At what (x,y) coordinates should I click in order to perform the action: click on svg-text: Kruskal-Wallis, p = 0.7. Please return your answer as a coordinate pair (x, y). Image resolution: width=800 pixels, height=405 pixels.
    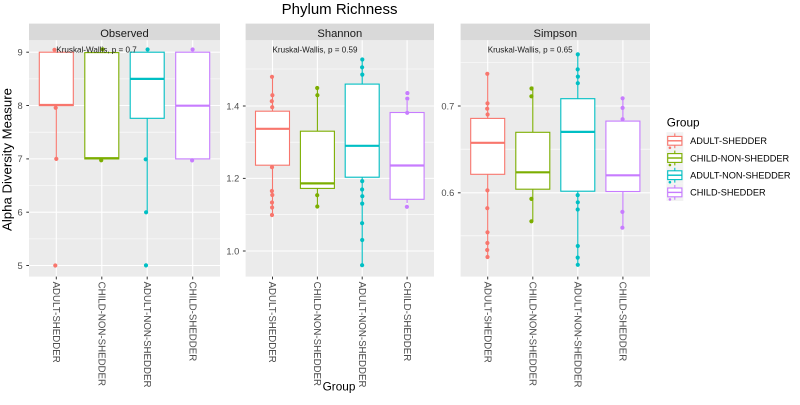
    Looking at the image, I should click on (96, 49).